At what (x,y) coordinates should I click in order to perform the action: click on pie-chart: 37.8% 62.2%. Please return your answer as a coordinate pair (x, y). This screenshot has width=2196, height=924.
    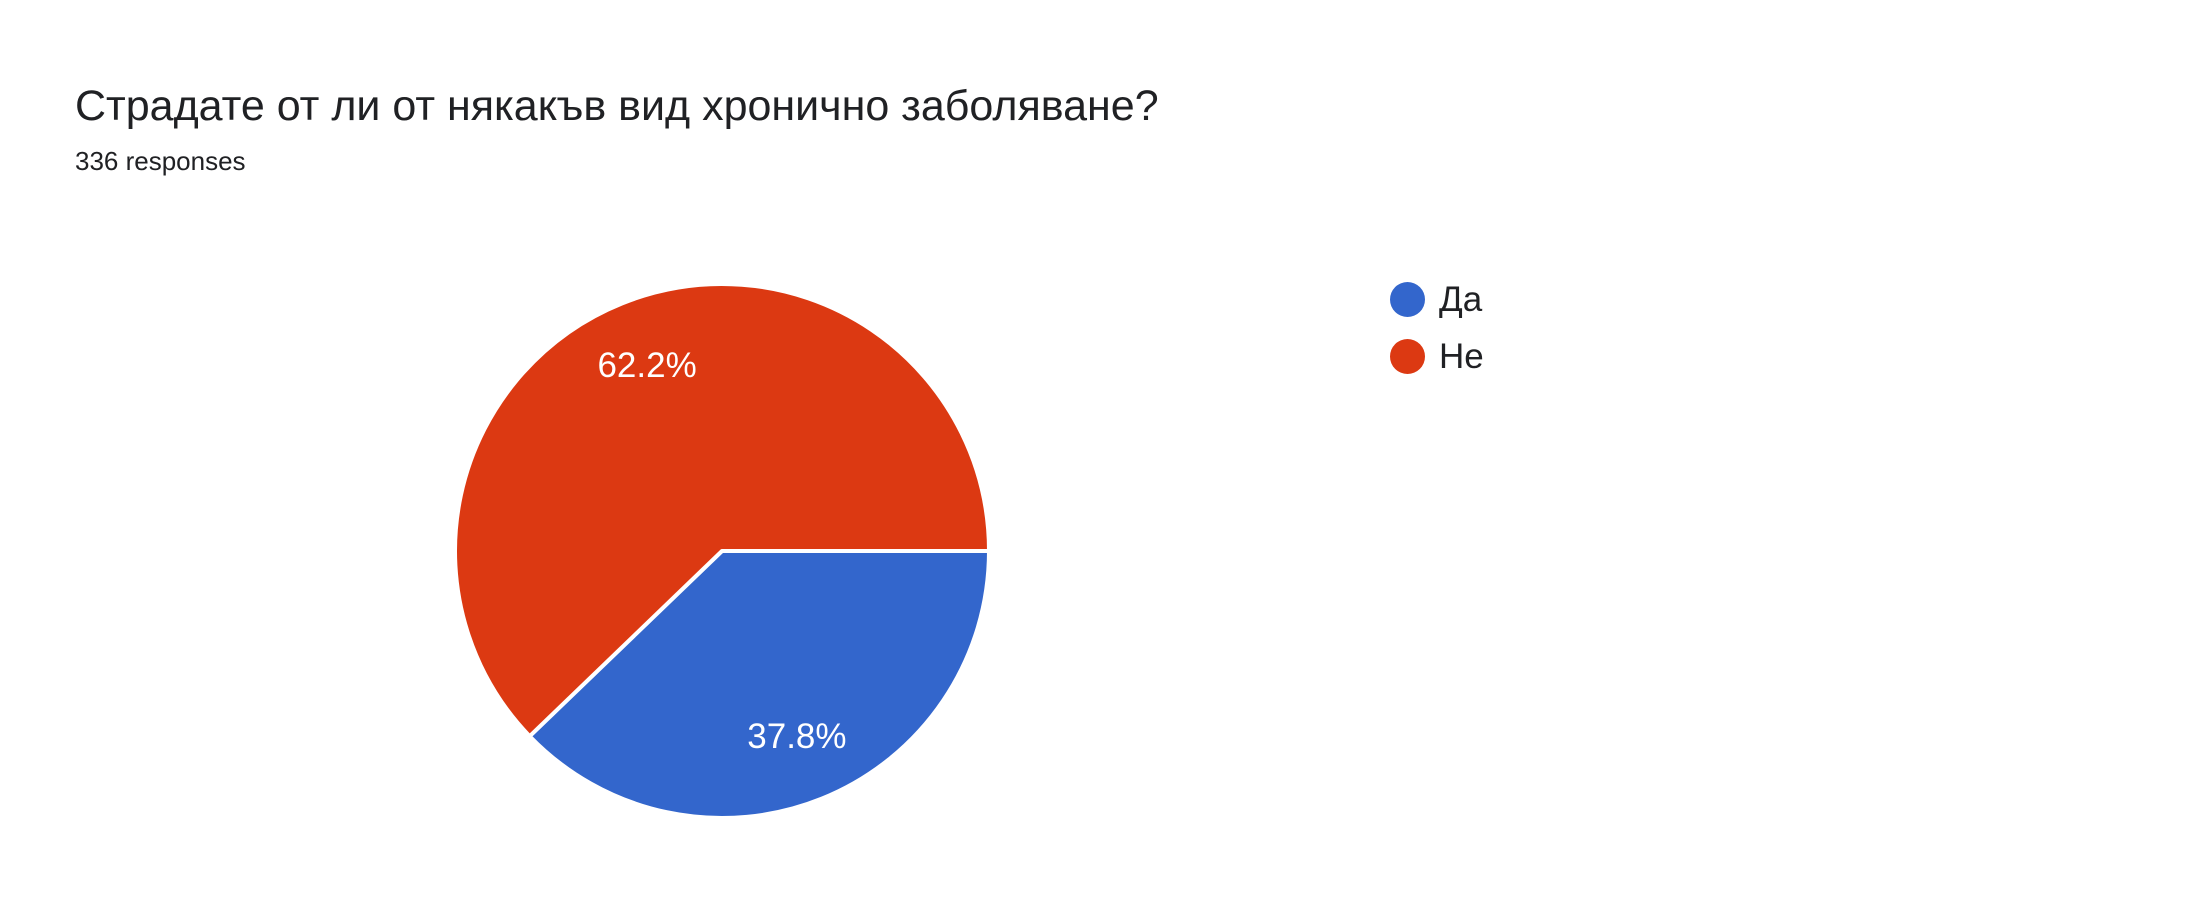
    Looking at the image, I should click on (722, 551).